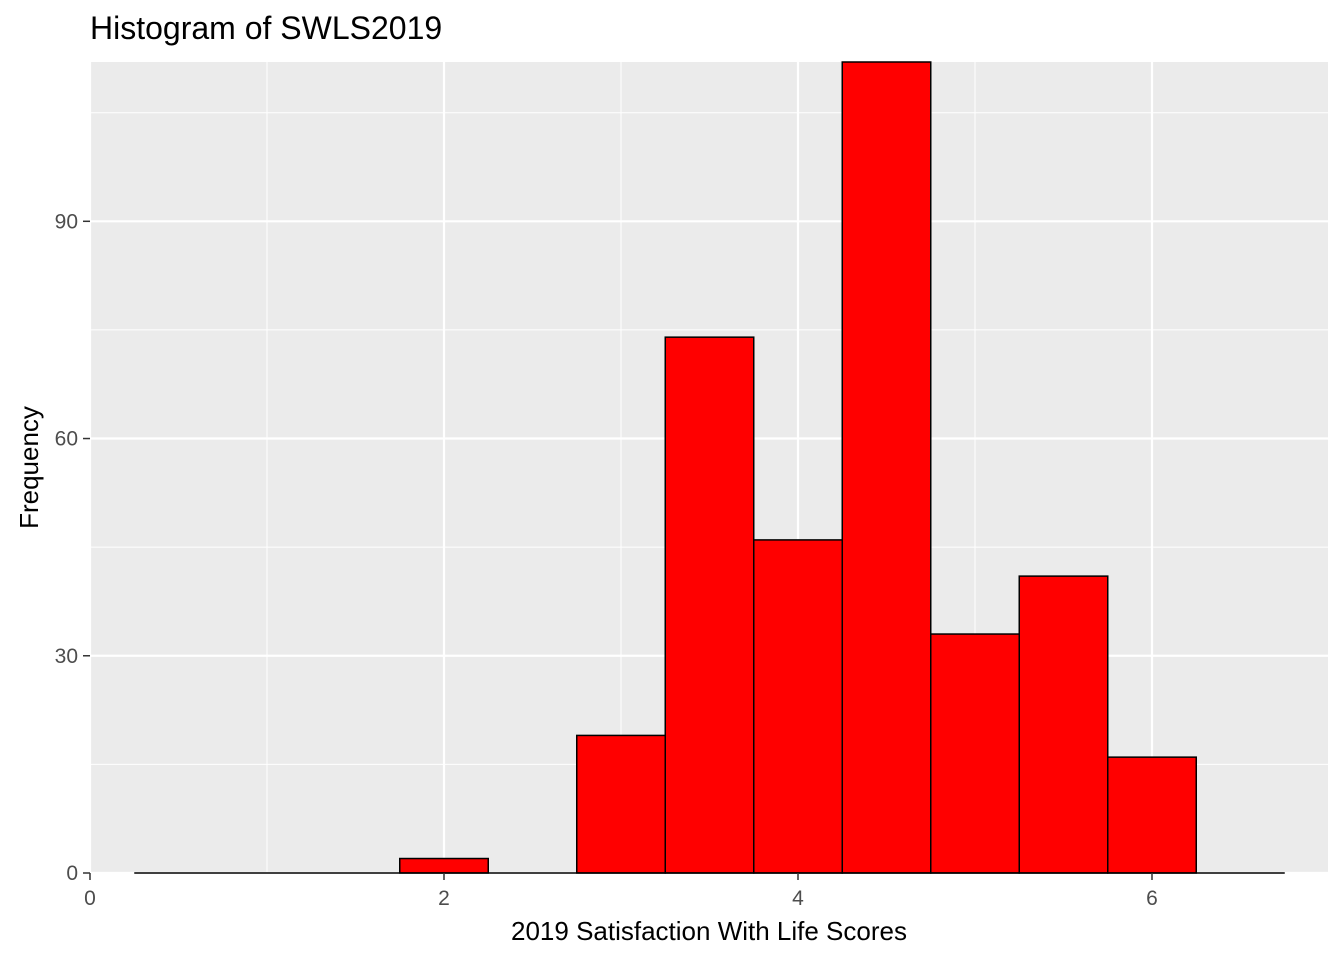 The width and height of the screenshot is (1344, 960). Describe the element at coordinates (66, 656) in the screenshot. I see `y-tick-label: 30` at that location.